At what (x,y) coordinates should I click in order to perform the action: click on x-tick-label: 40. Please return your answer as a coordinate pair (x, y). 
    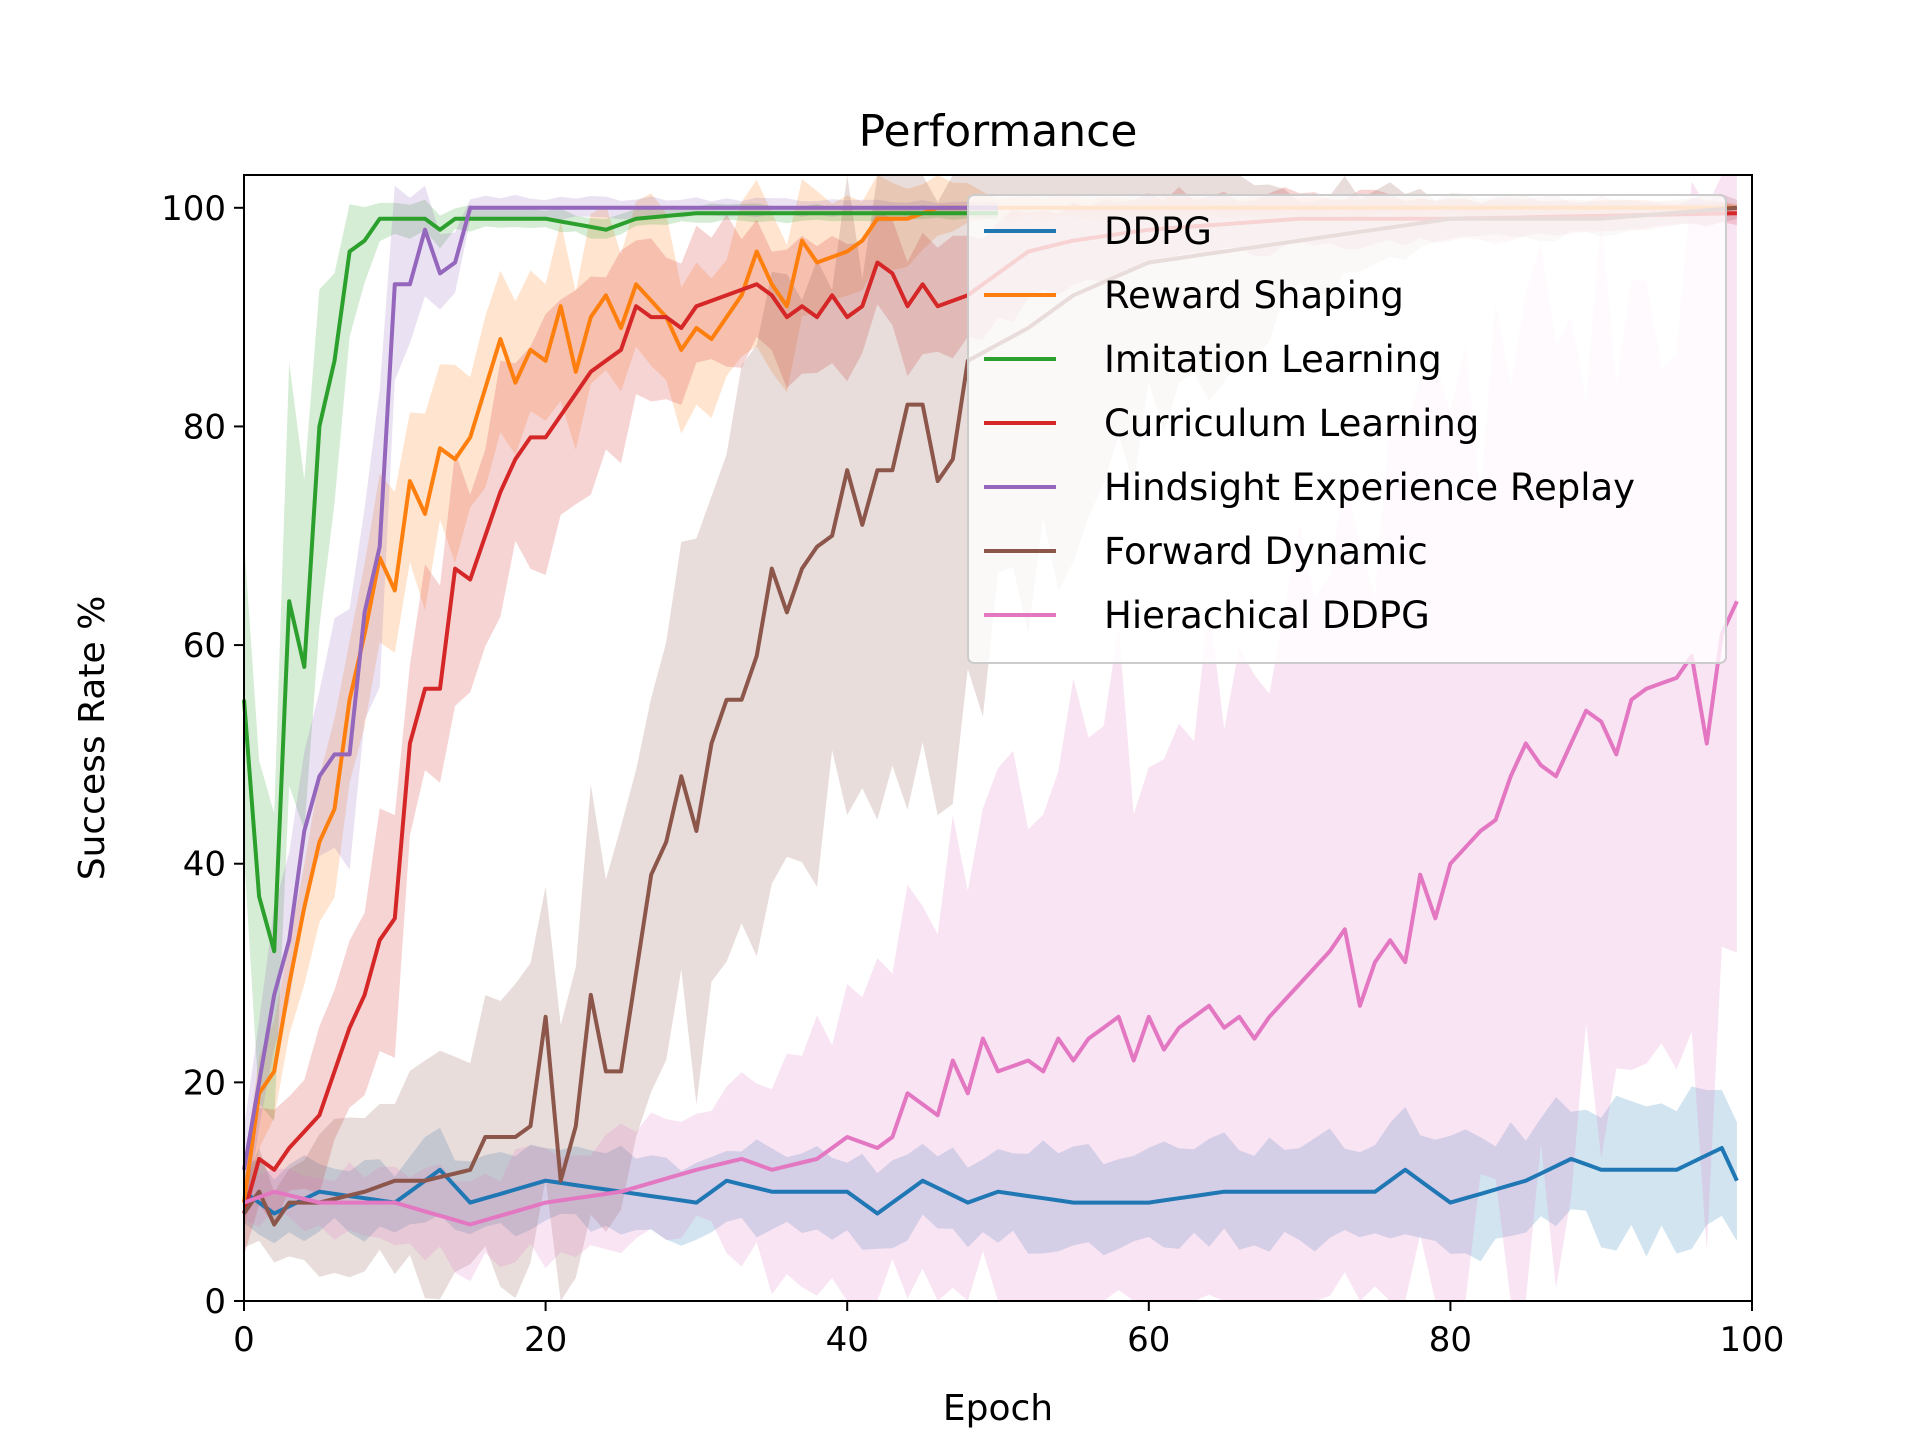
    Looking at the image, I should click on (847, 1340).